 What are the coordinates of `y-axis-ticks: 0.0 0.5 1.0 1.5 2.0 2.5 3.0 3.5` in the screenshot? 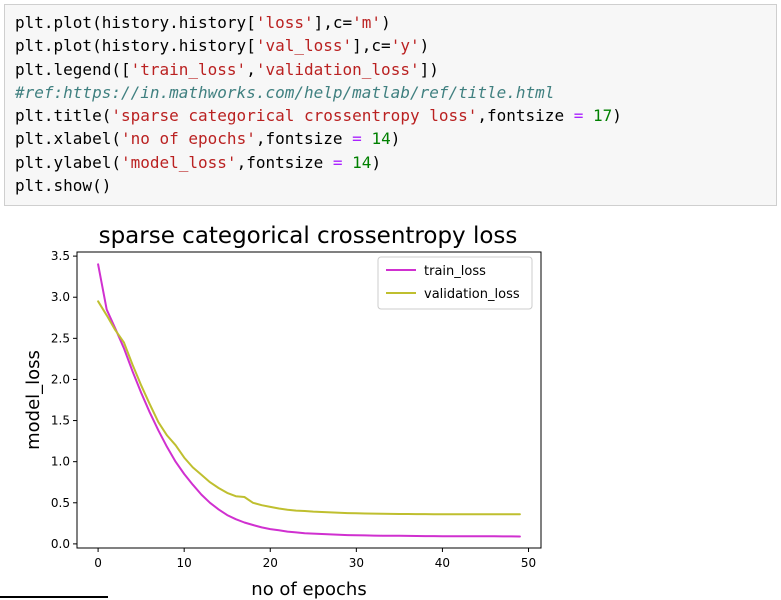 It's located at (64, 400).